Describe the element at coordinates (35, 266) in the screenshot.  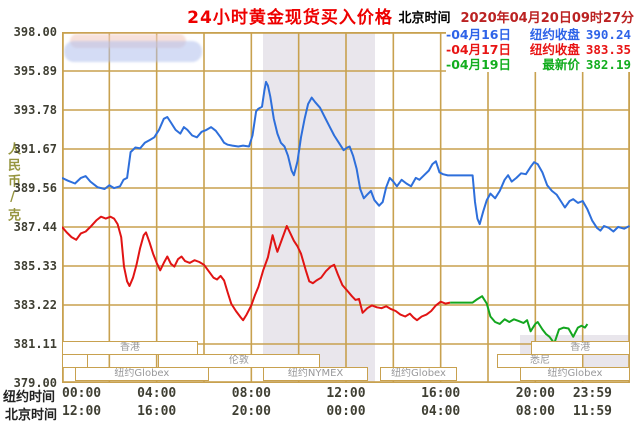
I see `y-tick-label: 385.33` at that location.